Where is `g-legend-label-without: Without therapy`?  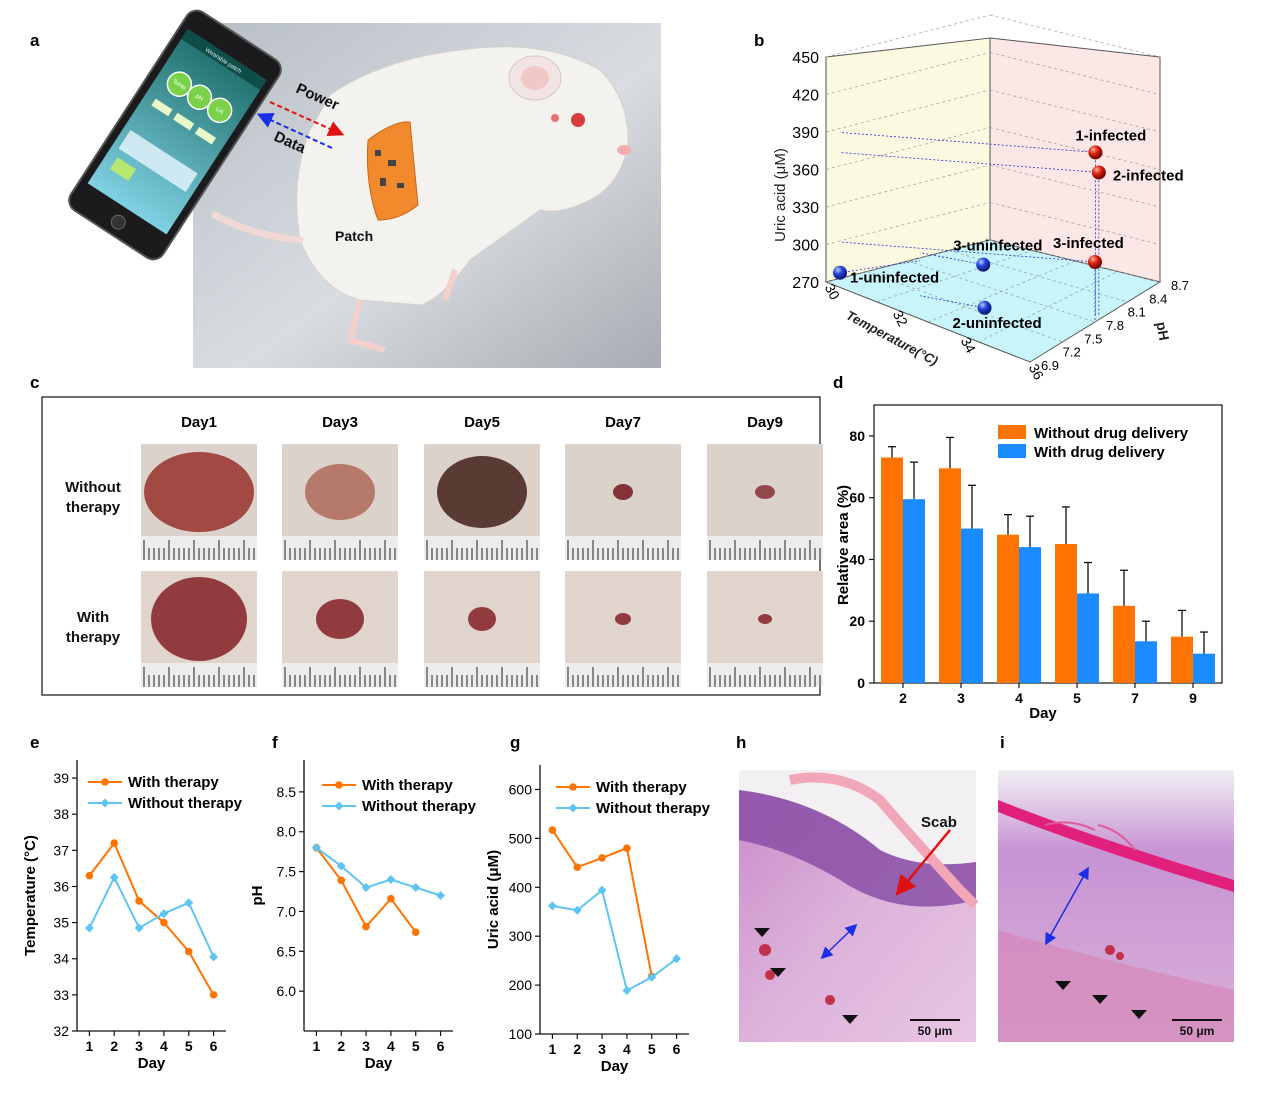
g-legend-label-without: Without therapy is located at coordinates (653, 808).